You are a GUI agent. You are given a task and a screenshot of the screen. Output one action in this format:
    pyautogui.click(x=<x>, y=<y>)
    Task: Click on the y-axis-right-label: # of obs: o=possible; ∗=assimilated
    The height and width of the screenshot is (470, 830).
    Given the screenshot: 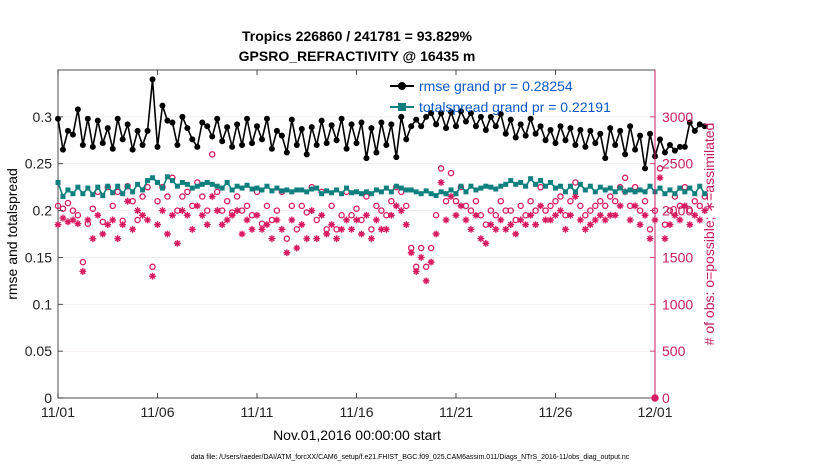 What is the action you would take?
    pyautogui.click(x=709, y=234)
    